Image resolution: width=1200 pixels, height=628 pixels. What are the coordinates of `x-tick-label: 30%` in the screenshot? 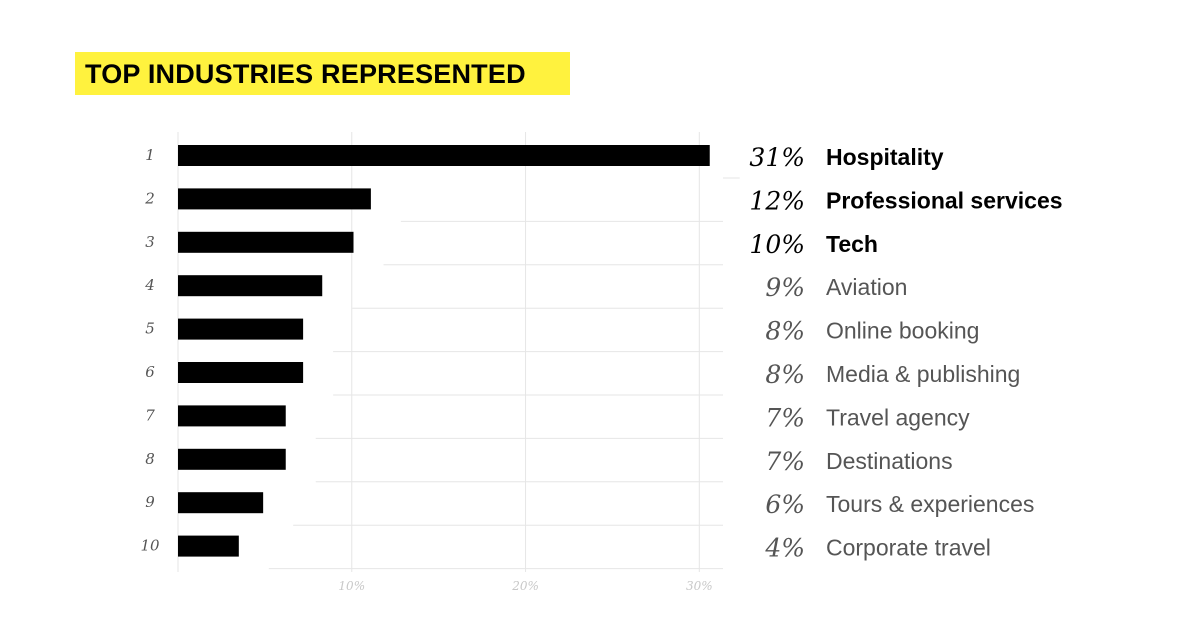 It's located at (699, 586).